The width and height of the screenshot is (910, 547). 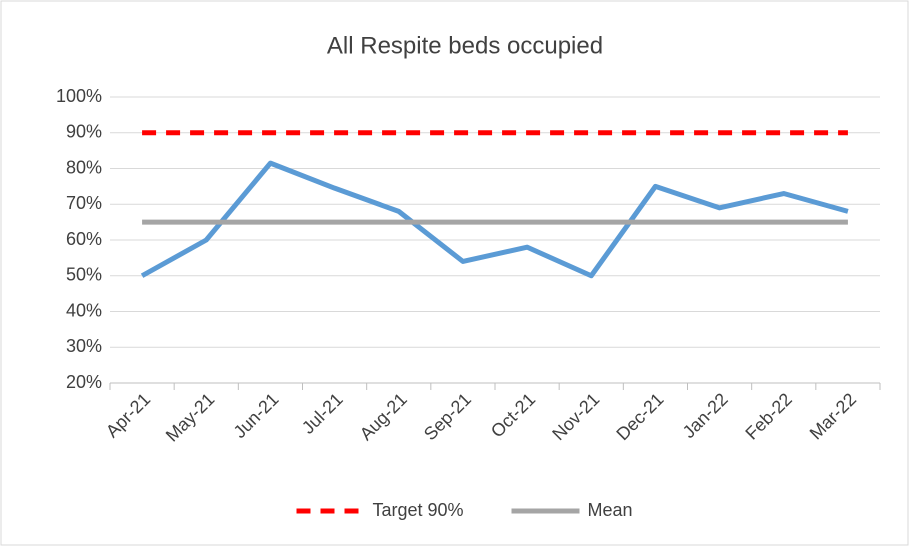 I want to click on legend-label: Mean, so click(x=610, y=510).